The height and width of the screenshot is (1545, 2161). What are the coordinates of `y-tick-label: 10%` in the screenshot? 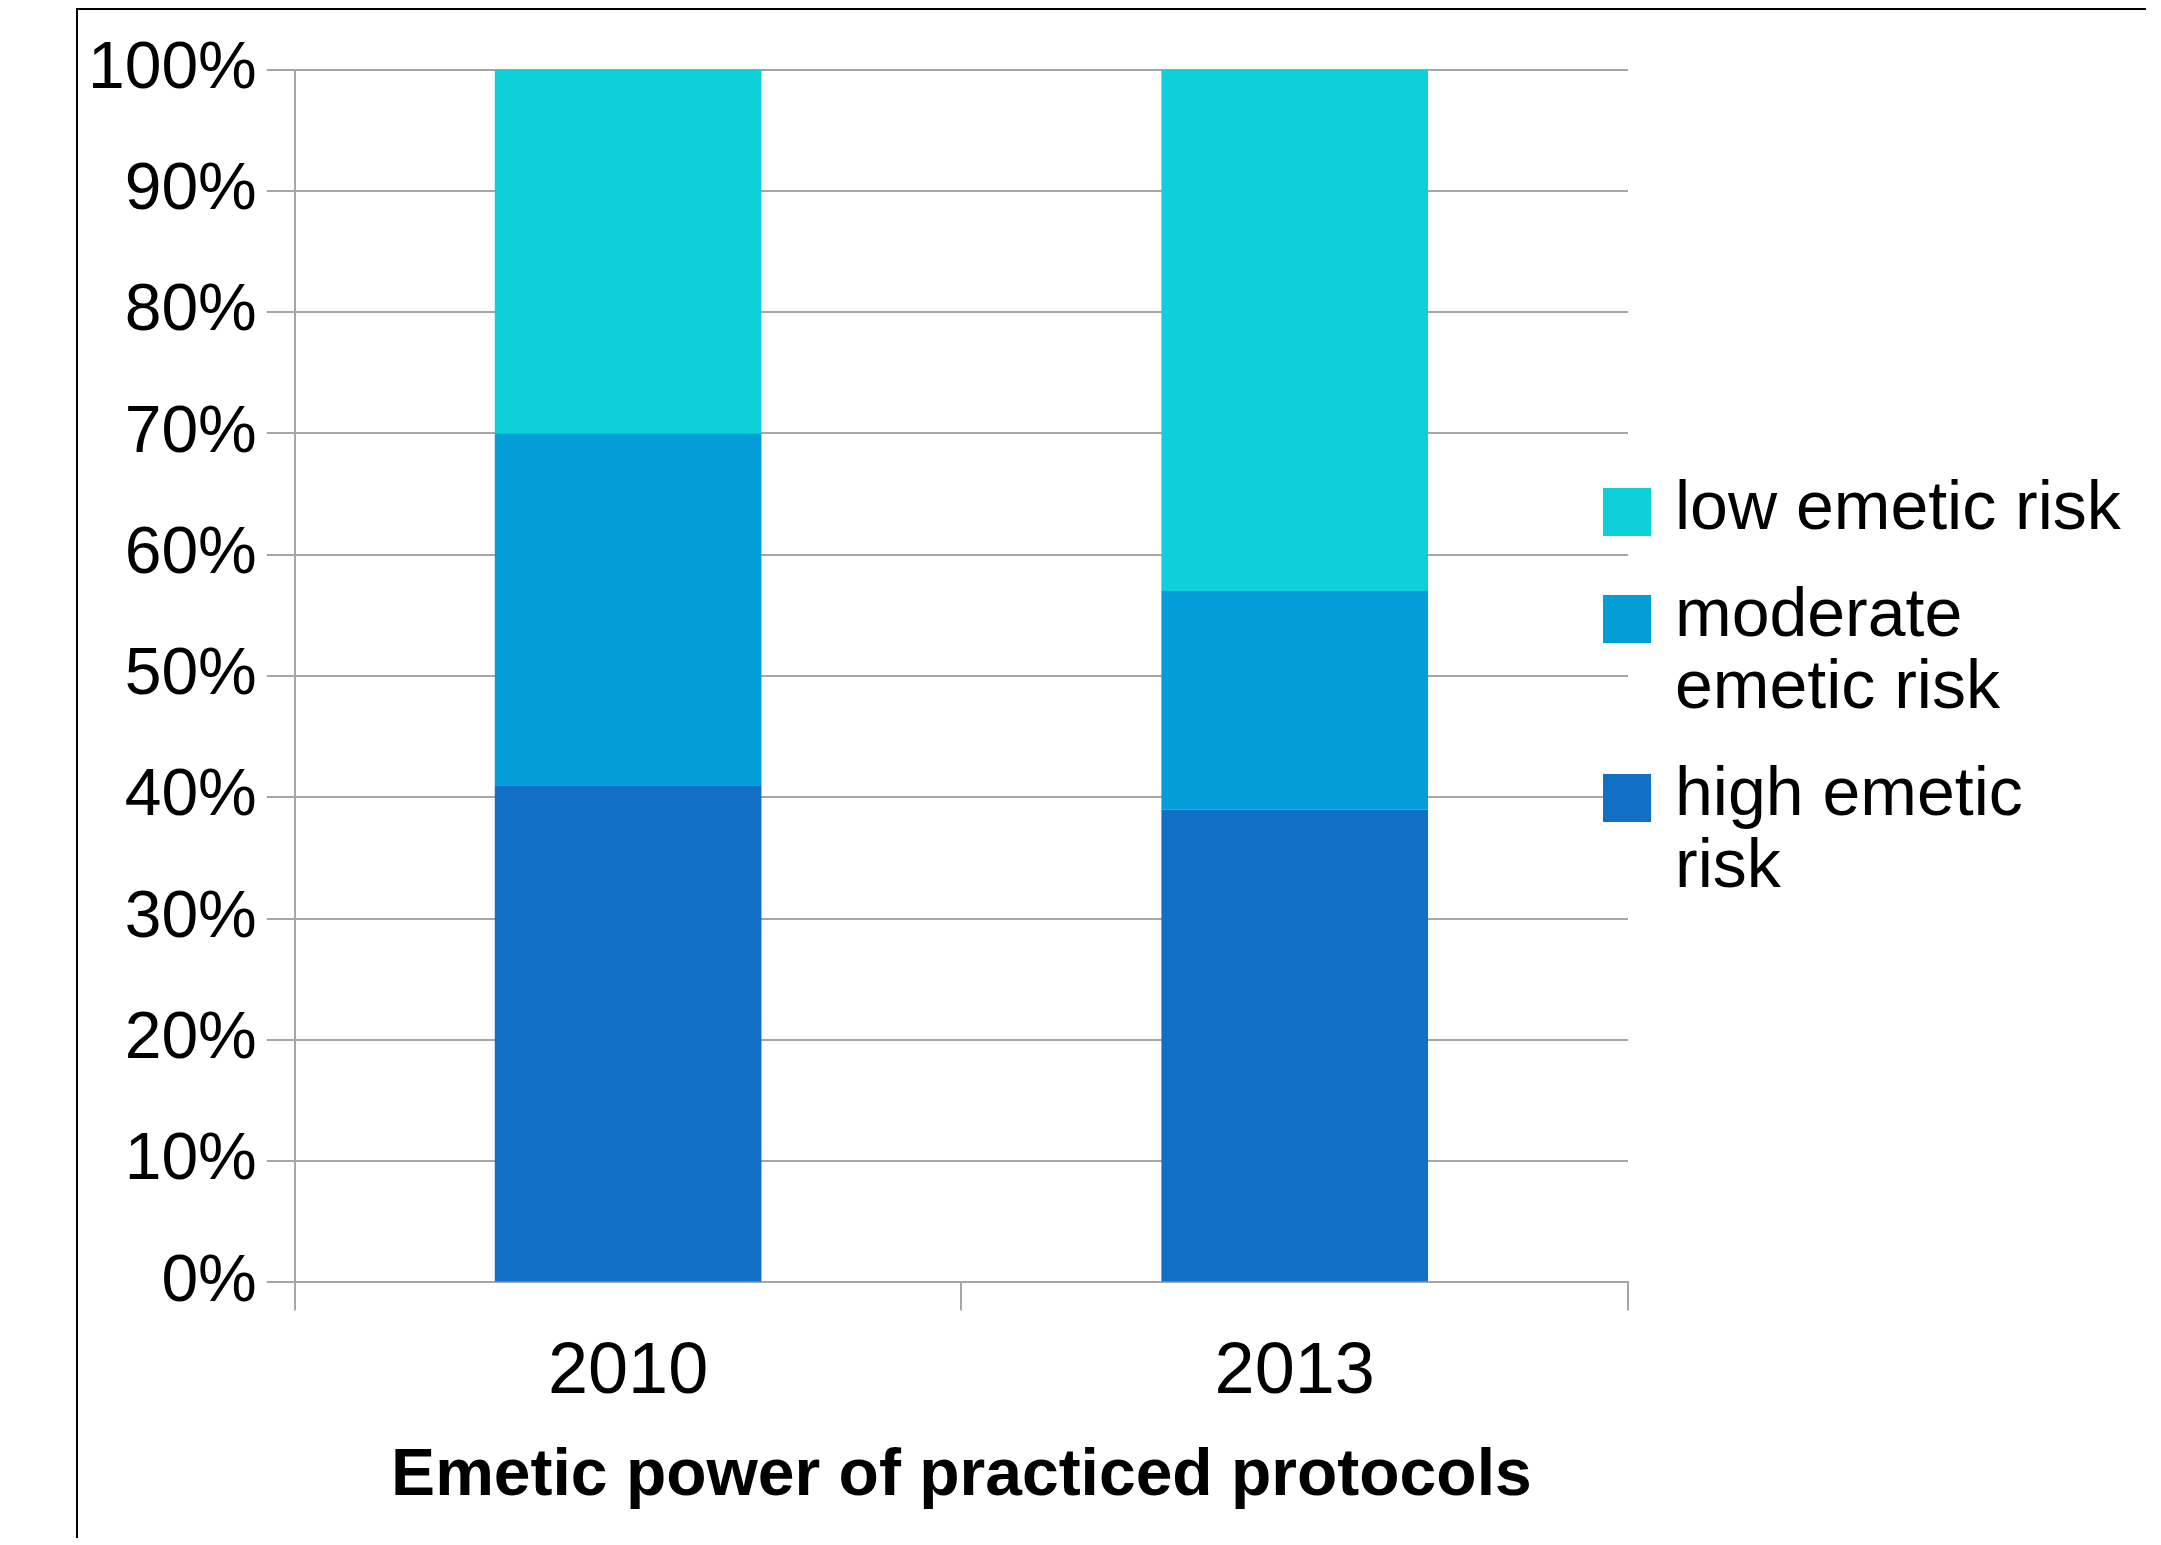 It's located at (190, 1156).